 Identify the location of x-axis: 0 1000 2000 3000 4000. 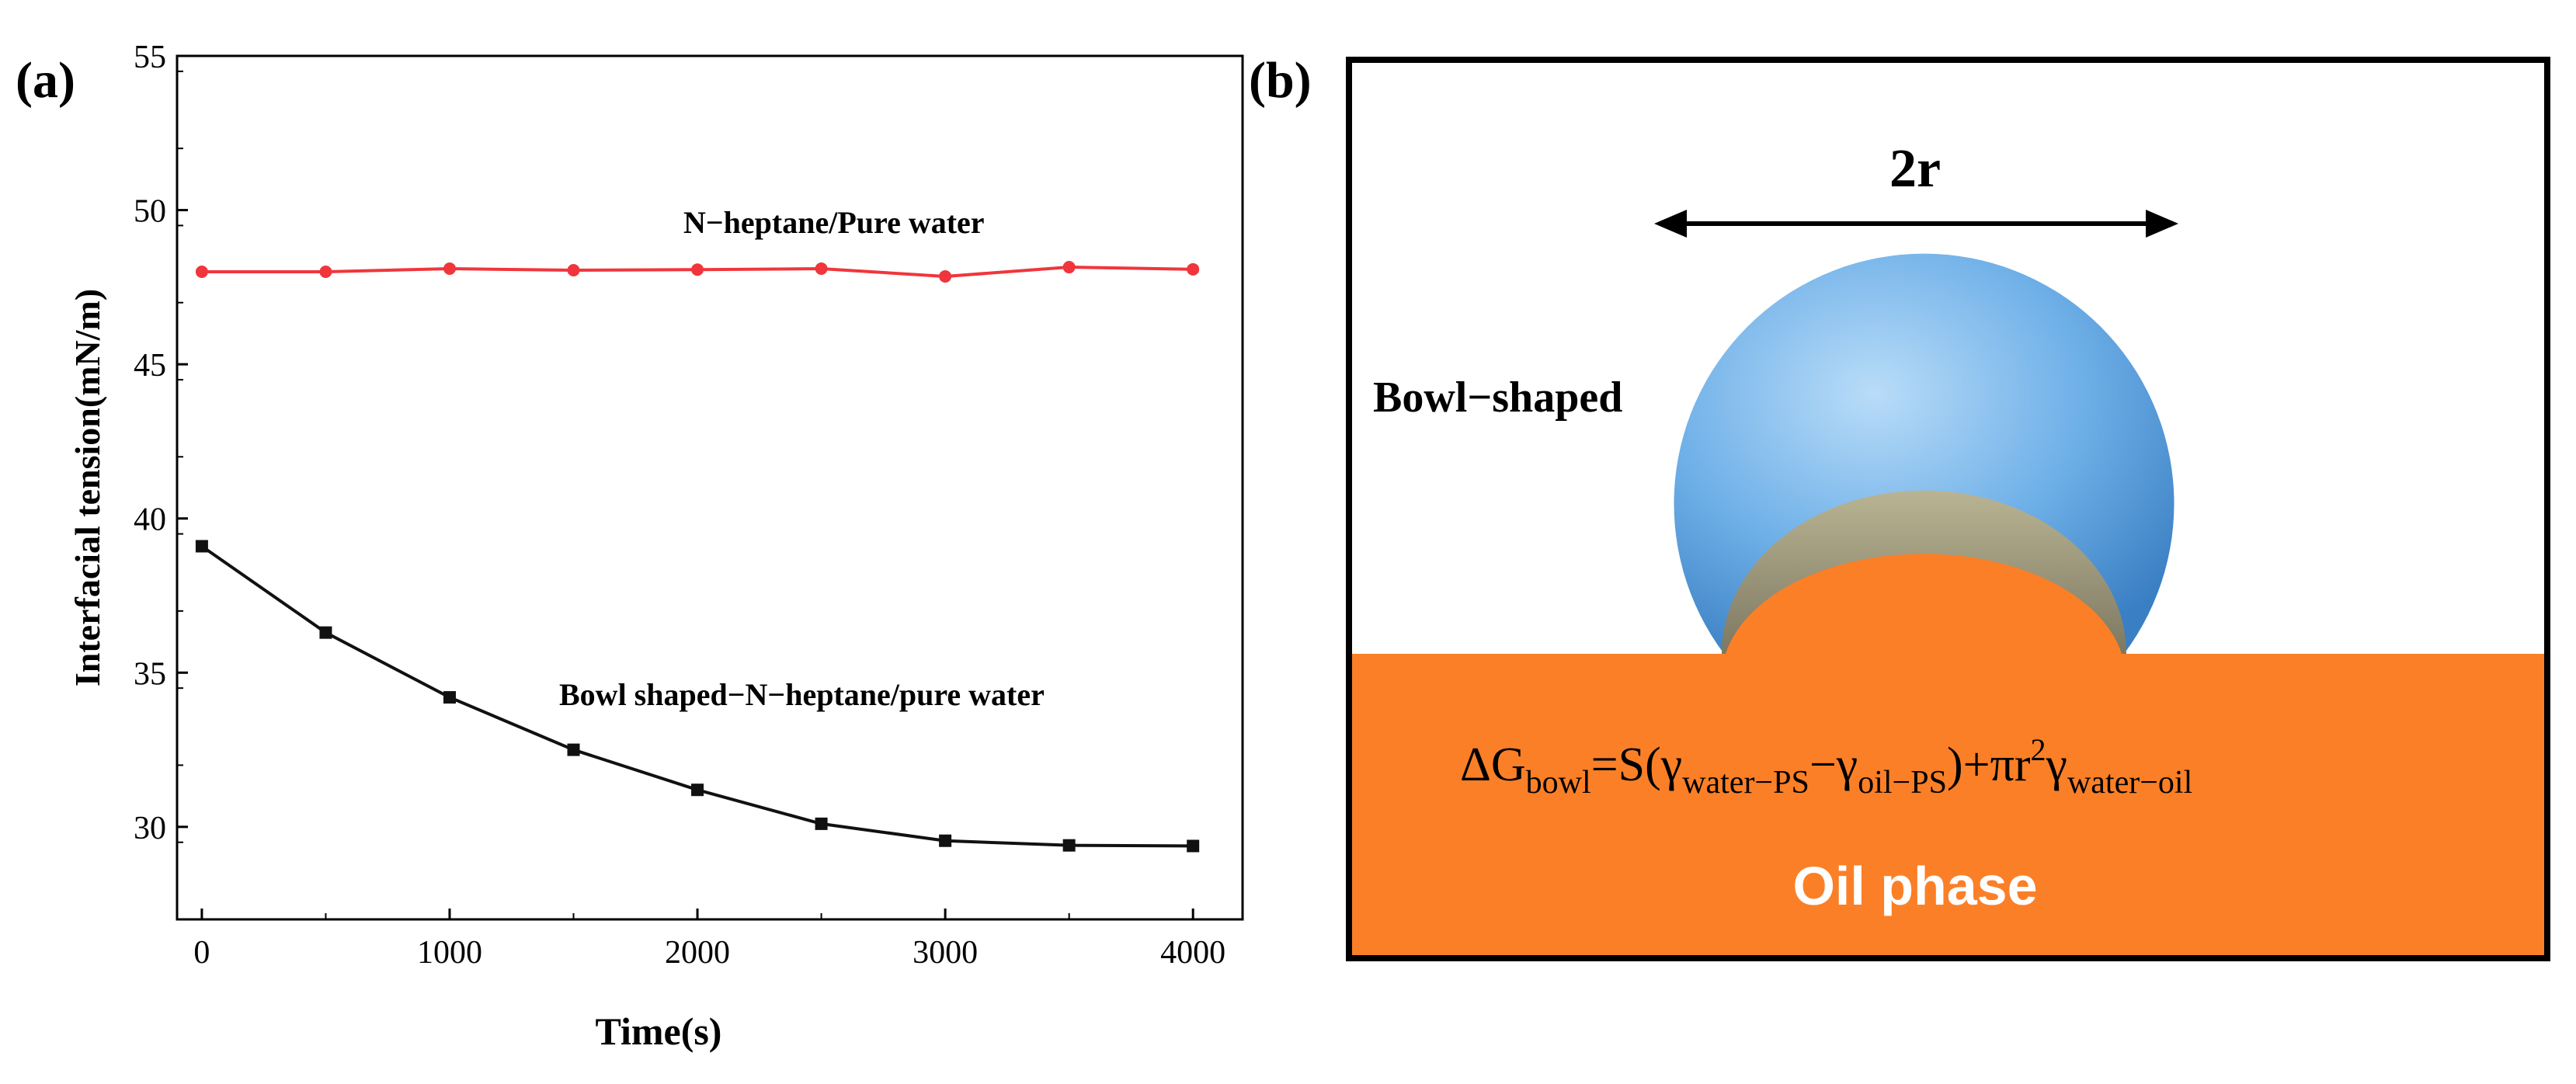
(709, 940).